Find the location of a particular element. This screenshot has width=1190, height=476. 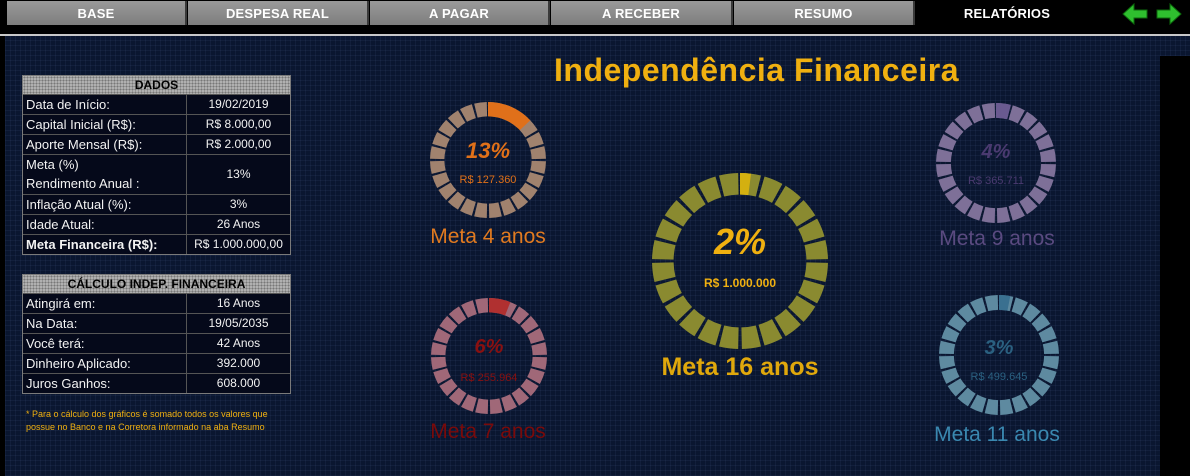

table-row: Inflação Atual (%): 3% is located at coordinates (156, 204).